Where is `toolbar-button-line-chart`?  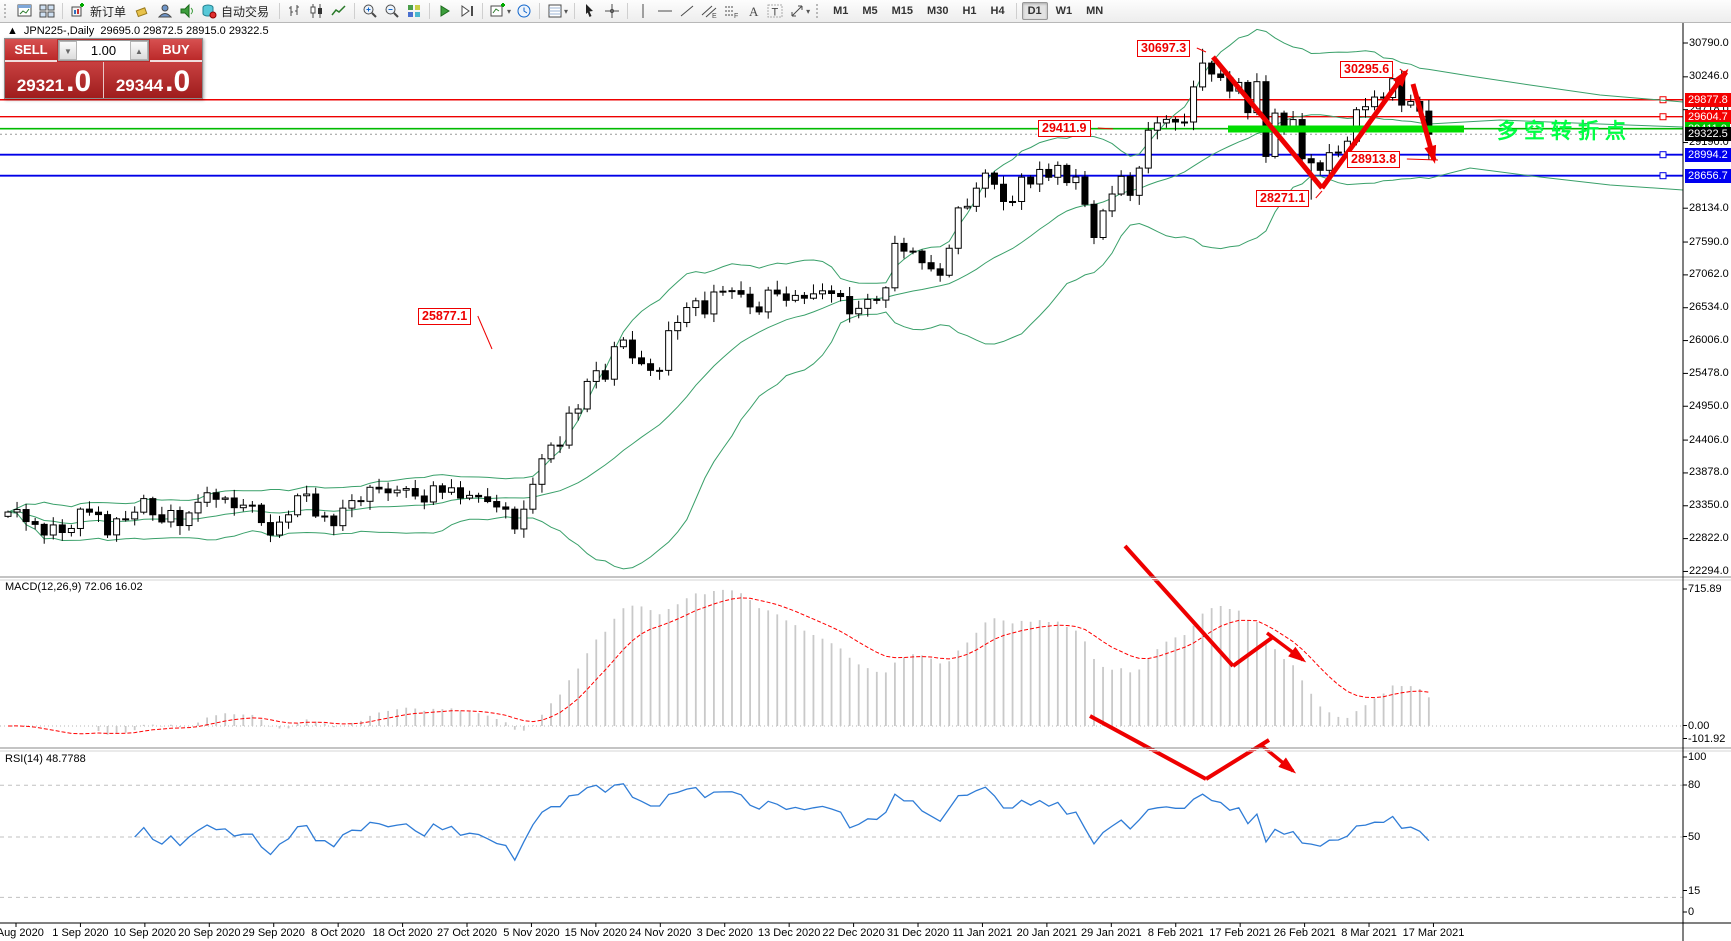
toolbar-button-line-chart is located at coordinates (339, 11).